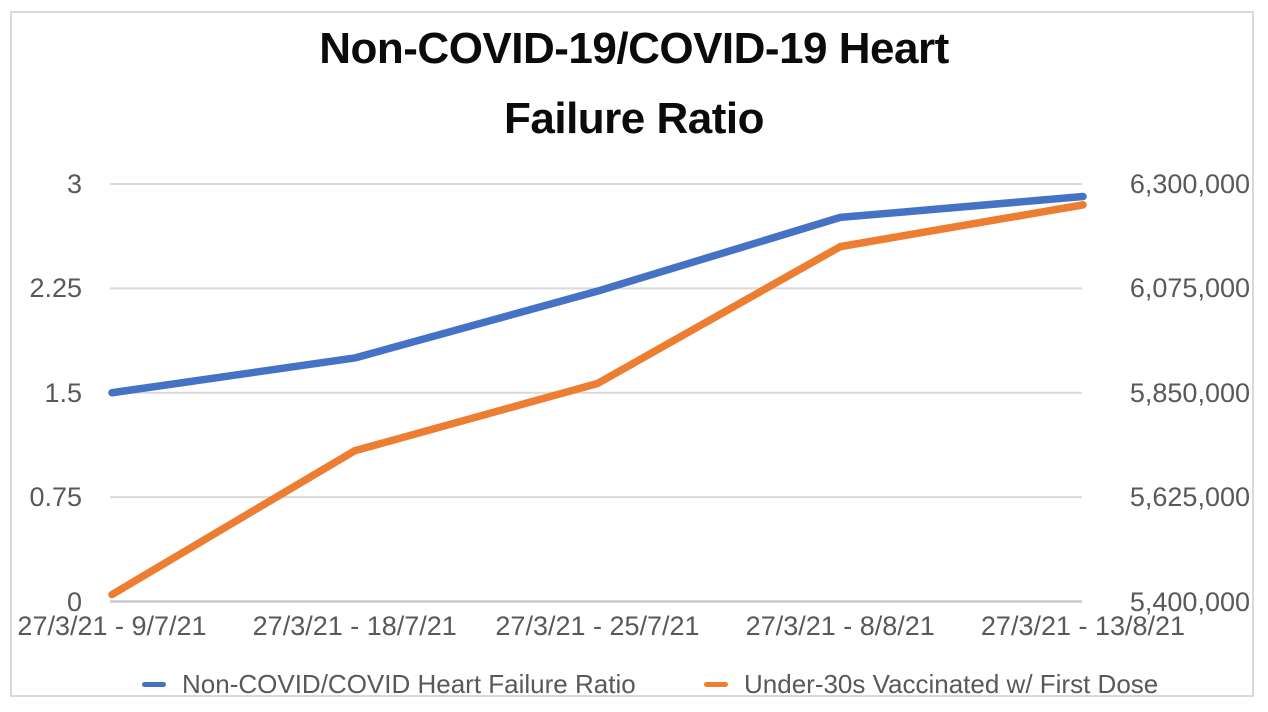 This screenshot has width=1268, height=712. I want to click on chart-title-line-2: Failure Ratio, so click(634, 118).